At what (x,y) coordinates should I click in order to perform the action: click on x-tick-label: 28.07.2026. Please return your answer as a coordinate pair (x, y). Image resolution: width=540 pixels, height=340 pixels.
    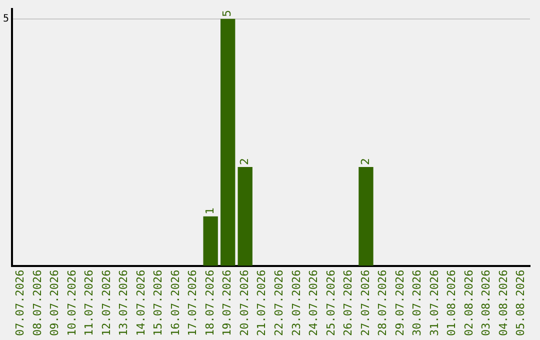
    Looking at the image, I should click on (383, 303).